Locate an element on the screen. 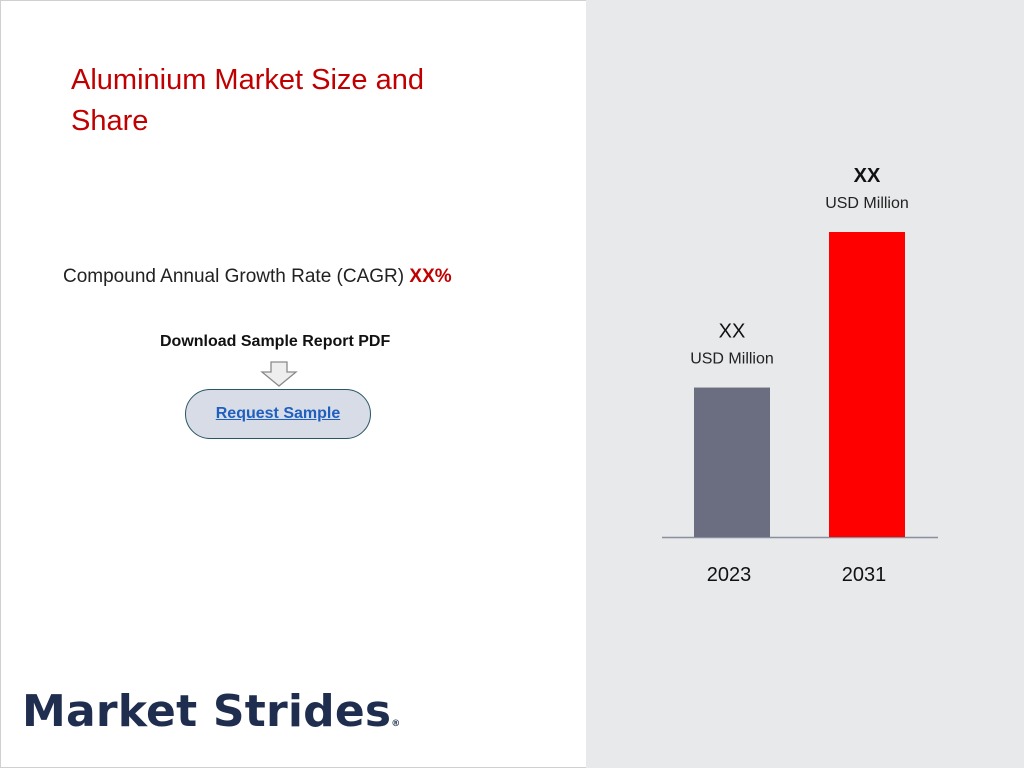 The width and height of the screenshot is (1024, 768). request-sample-button: Request Sample is located at coordinates (278, 414).